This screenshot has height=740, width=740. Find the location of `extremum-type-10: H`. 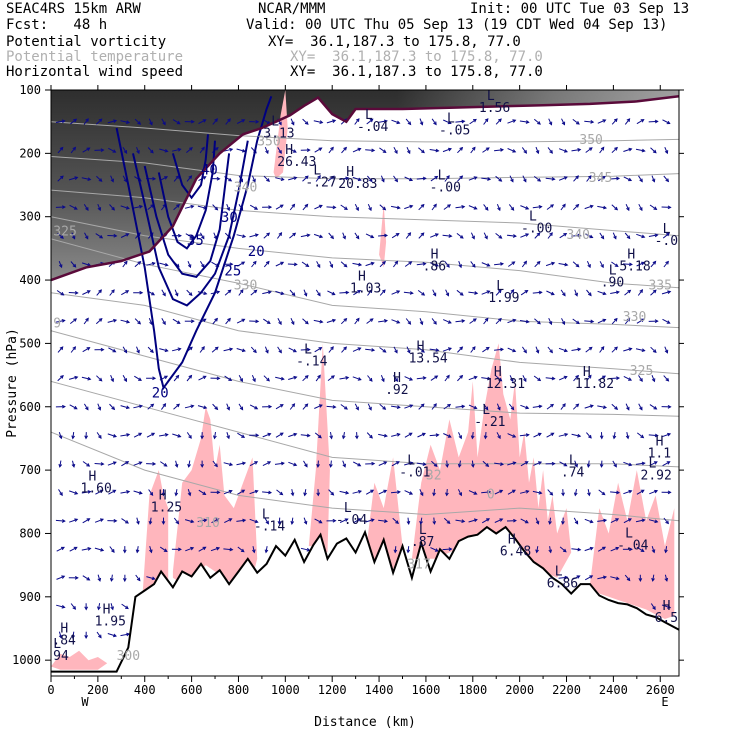

extremum-type-10: H is located at coordinates (631, 255).